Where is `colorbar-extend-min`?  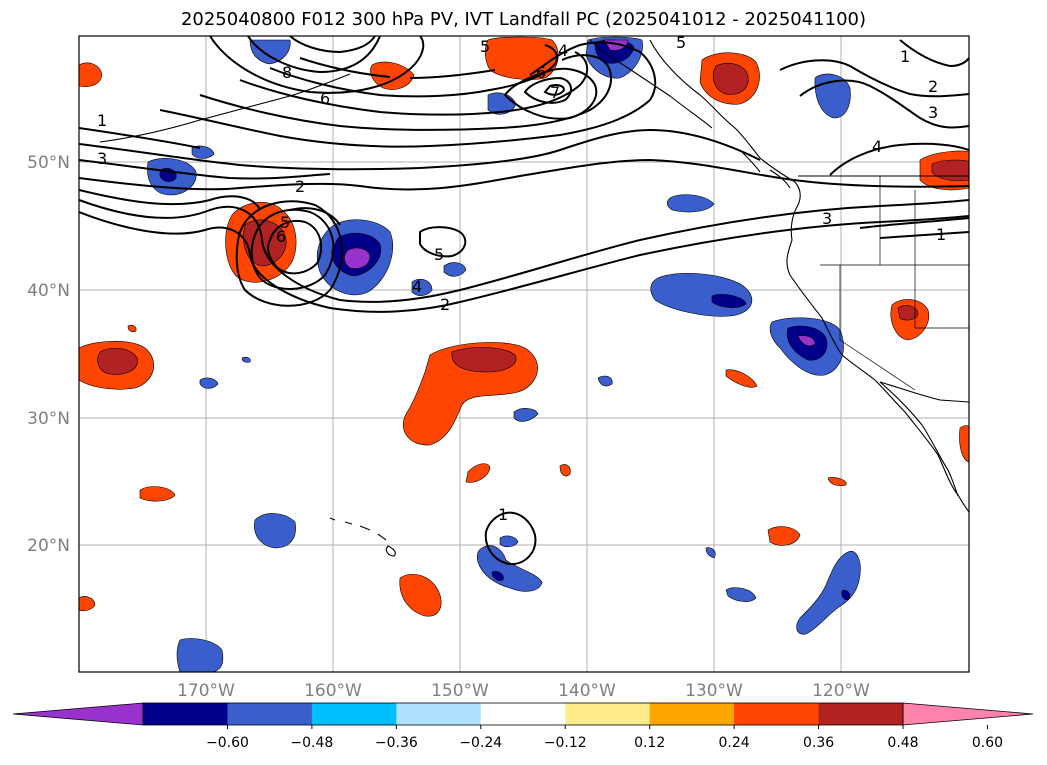 colorbar-extend-min is located at coordinates (78, 714).